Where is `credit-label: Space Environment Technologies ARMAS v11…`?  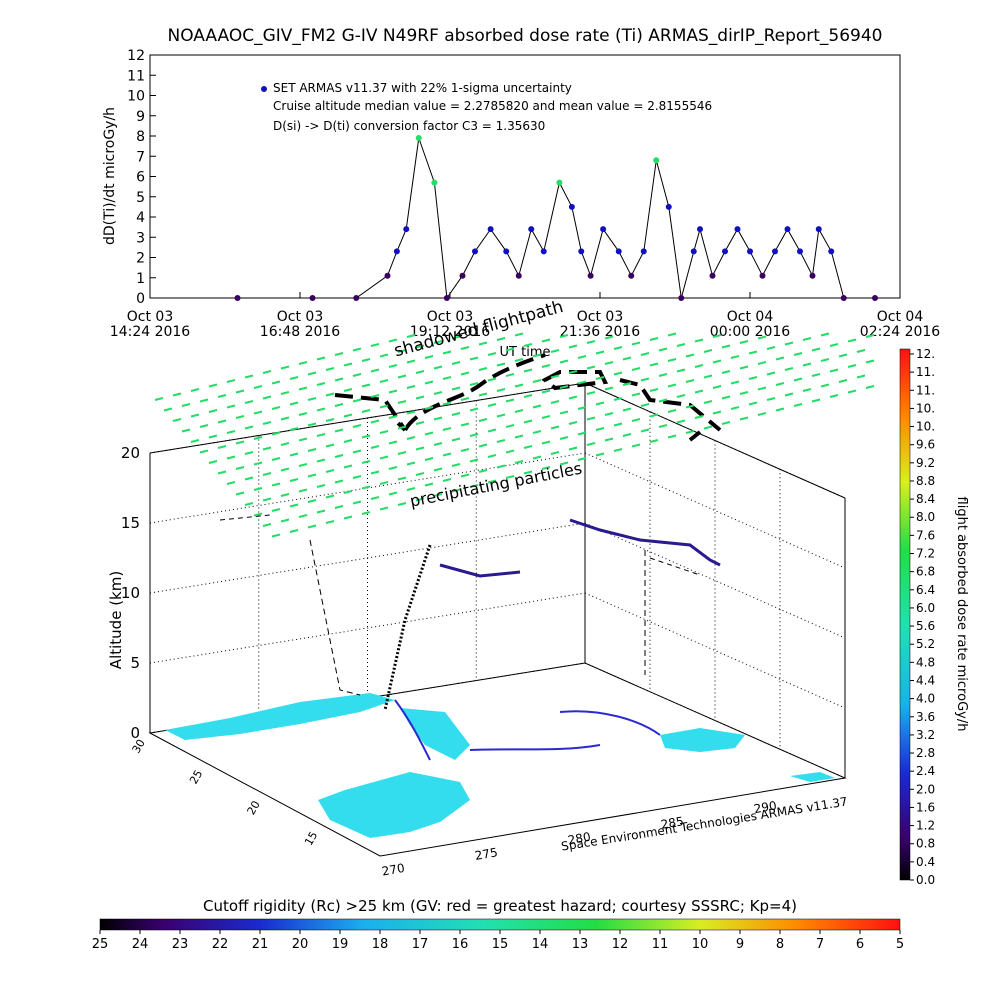 credit-label: Space Environment Technologies ARMAS v11… is located at coordinates (704, 823).